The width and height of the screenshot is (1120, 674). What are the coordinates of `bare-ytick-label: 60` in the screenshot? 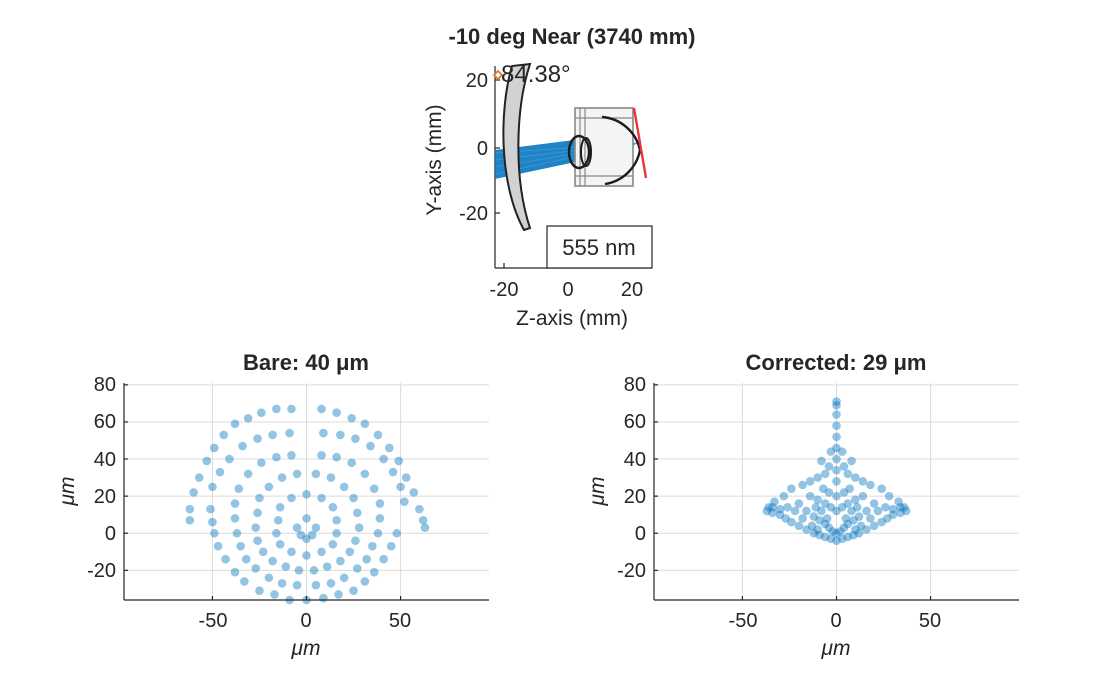 It's located at (105, 422).